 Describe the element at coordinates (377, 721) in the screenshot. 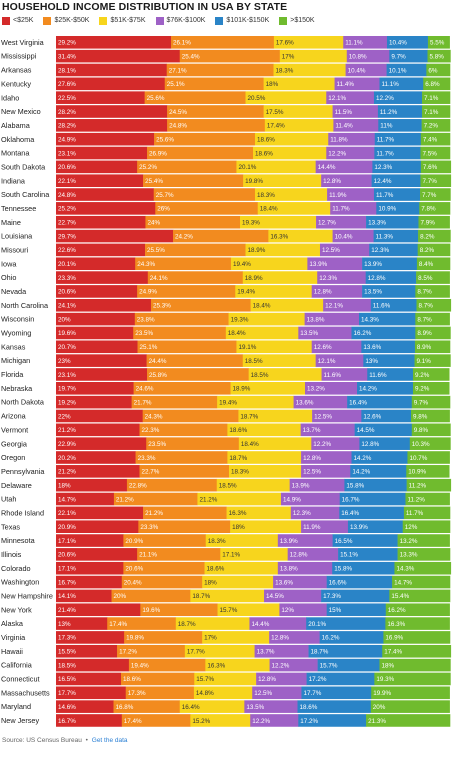

I see `bar-value-label: 21.3%` at that location.